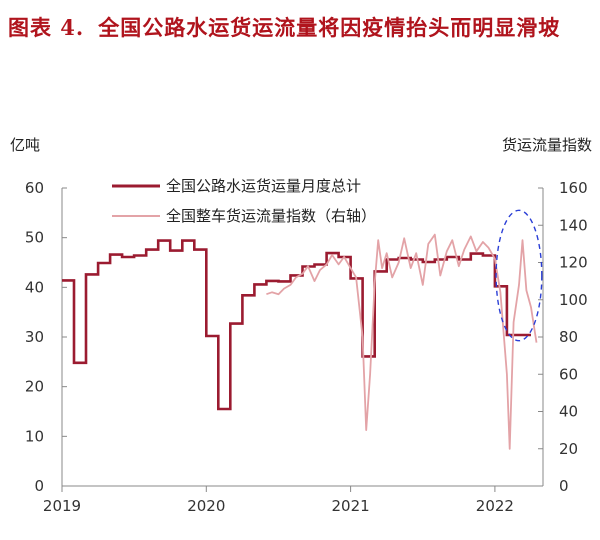 The height and width of the screenshot is (540, 600). I want to click on chart-legend: 全国公路水运货运量月度总计 全国整车货运流量指数（右轴）, so click(244, 201).